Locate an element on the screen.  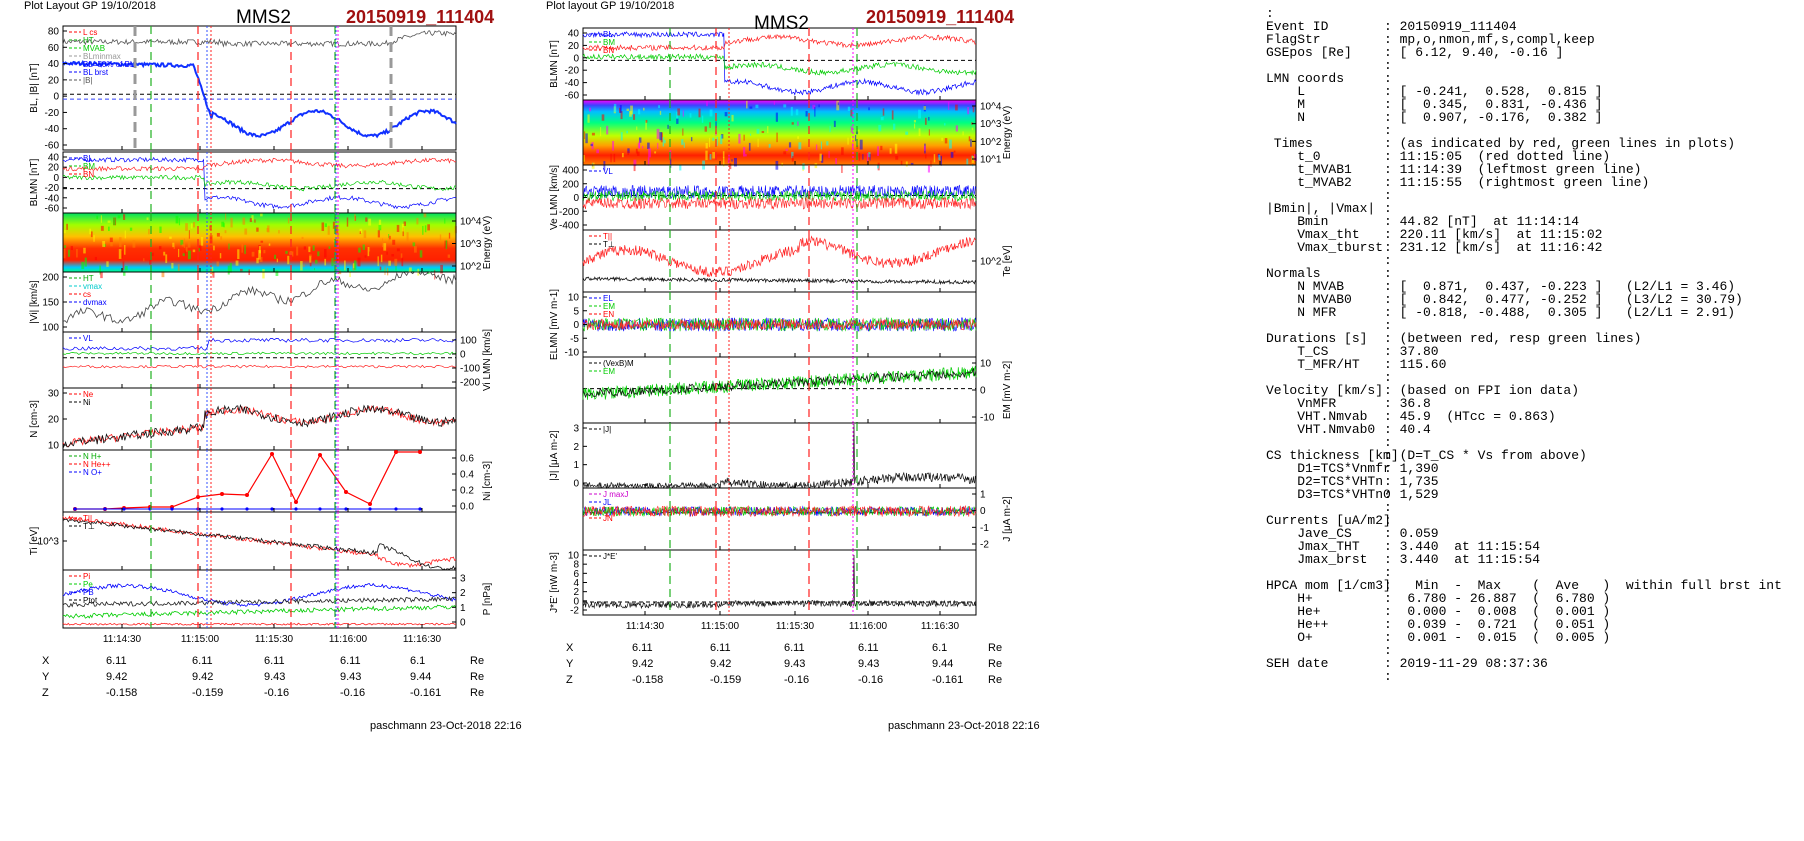
legend-entry: HT is located at coordinates (88, 278).